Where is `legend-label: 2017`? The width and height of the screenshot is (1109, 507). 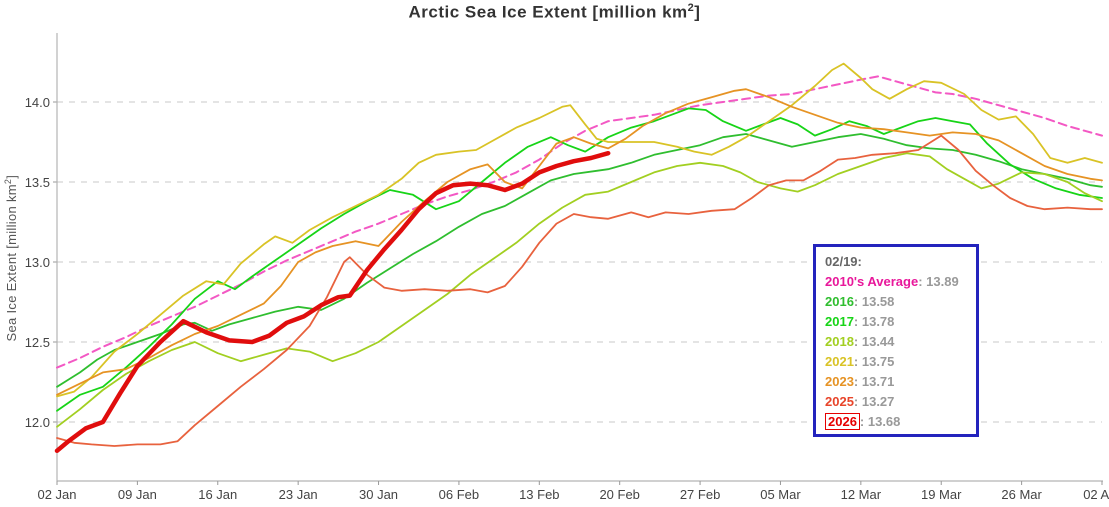
legend-label: 2017 is located at coordinates (839, 321).